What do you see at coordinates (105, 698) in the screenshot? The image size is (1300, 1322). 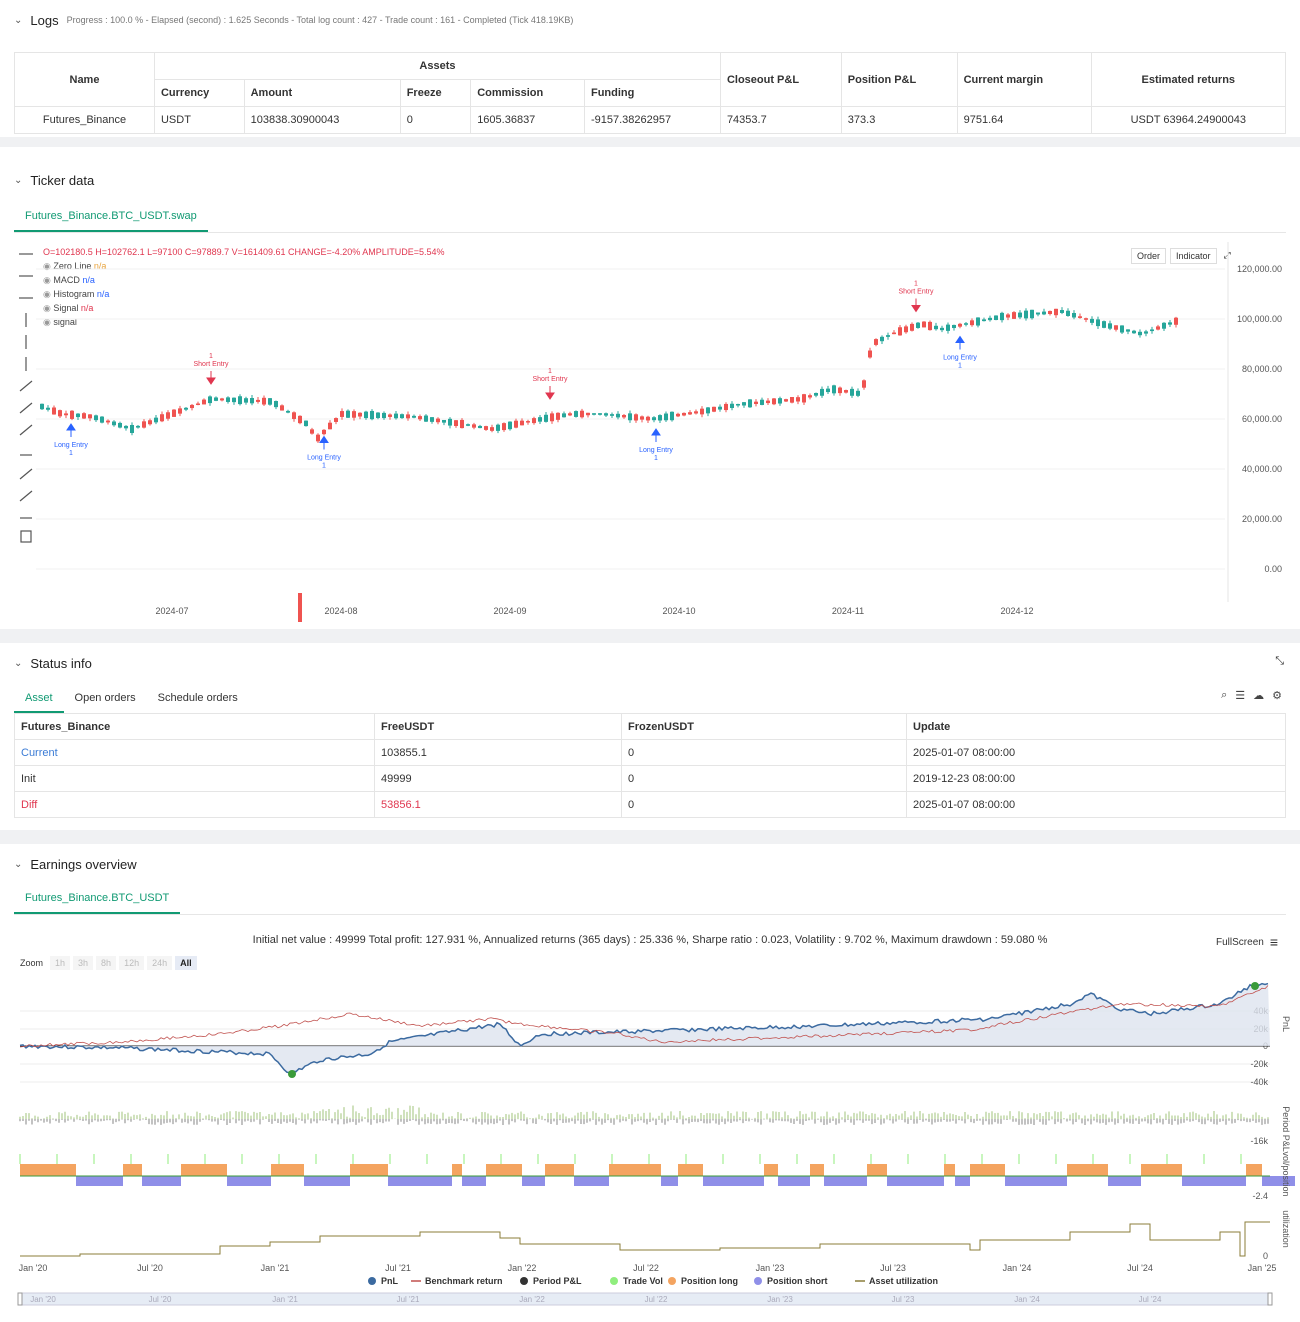 I see `tab-open-orders: Open orders` at bounding box center [105, 698].